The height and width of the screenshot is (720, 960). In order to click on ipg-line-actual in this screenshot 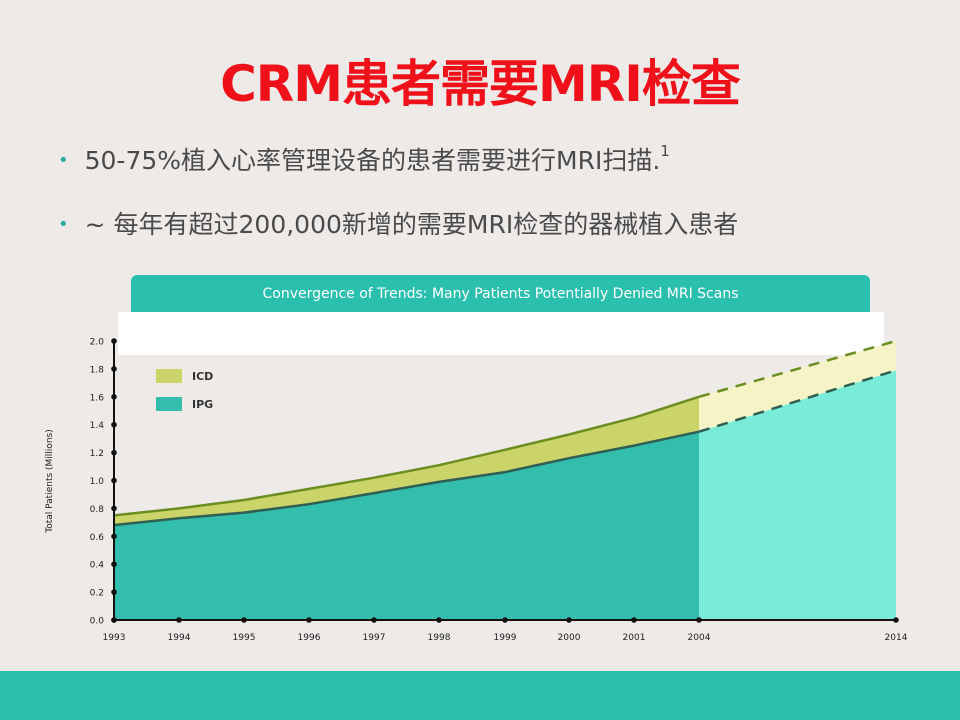, I will do `click(406, 478)`.